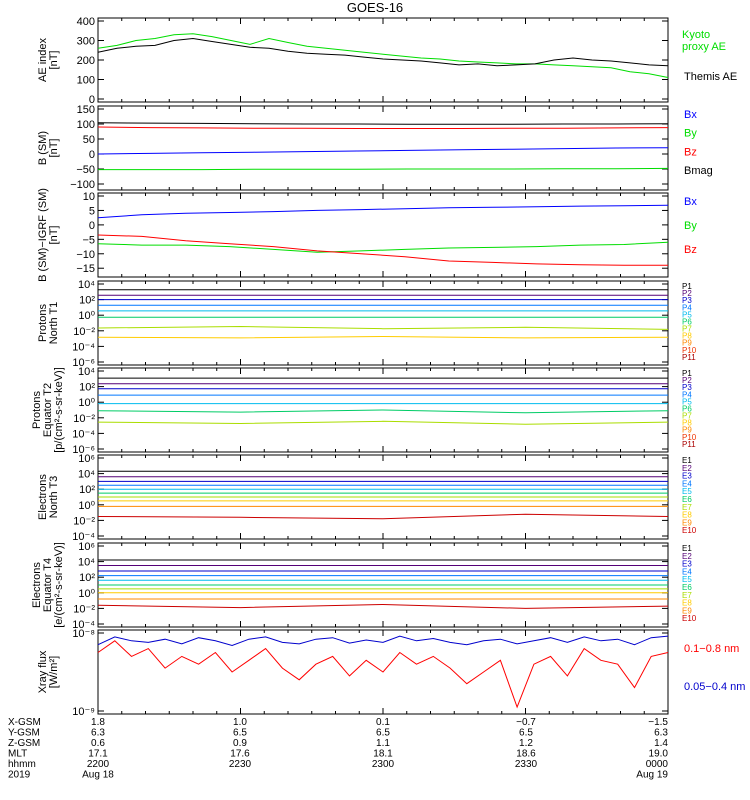 This screenshot has height=800, width=750. I want to click on footer-value: 0.6, so click(98, 743).